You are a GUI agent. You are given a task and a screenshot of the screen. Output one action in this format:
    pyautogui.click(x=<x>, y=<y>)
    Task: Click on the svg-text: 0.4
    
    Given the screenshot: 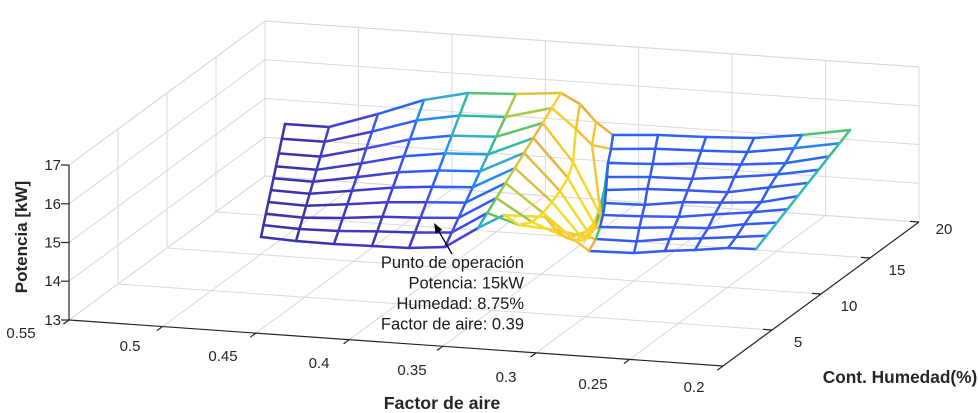 What is the action you would take?
    pyautogui.click(x=319, y=363)
    